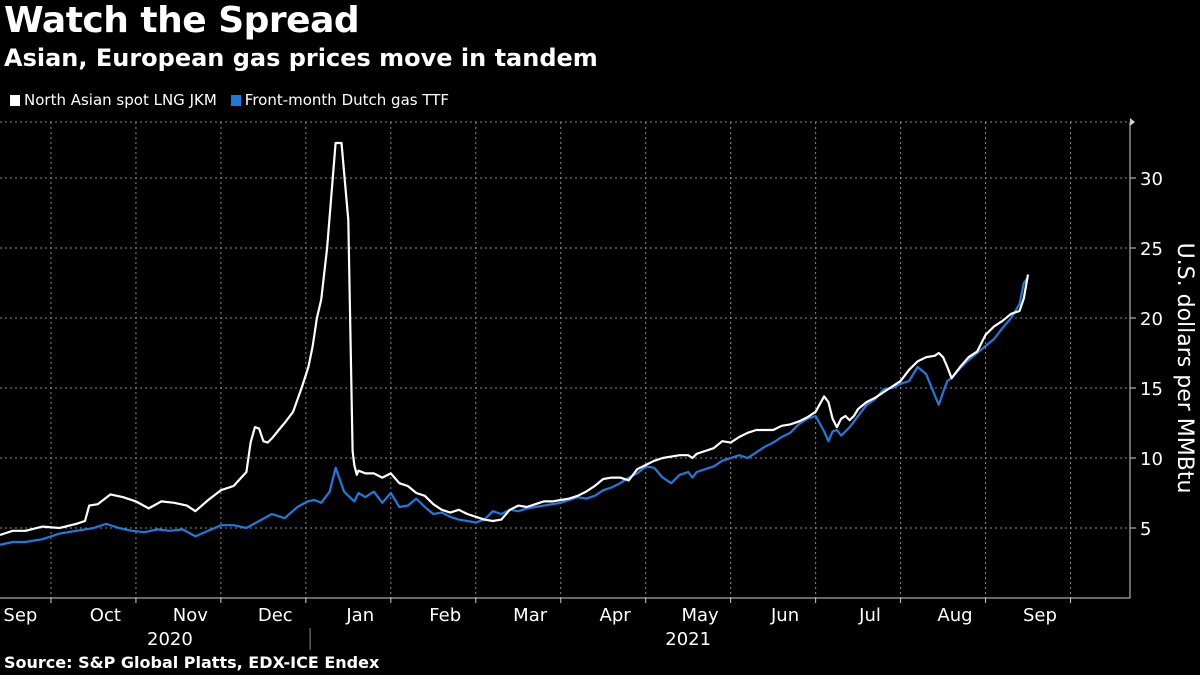 This screenshot has width=1200, height=675. I want to click on x-tick-label: May, so click(700, 615).